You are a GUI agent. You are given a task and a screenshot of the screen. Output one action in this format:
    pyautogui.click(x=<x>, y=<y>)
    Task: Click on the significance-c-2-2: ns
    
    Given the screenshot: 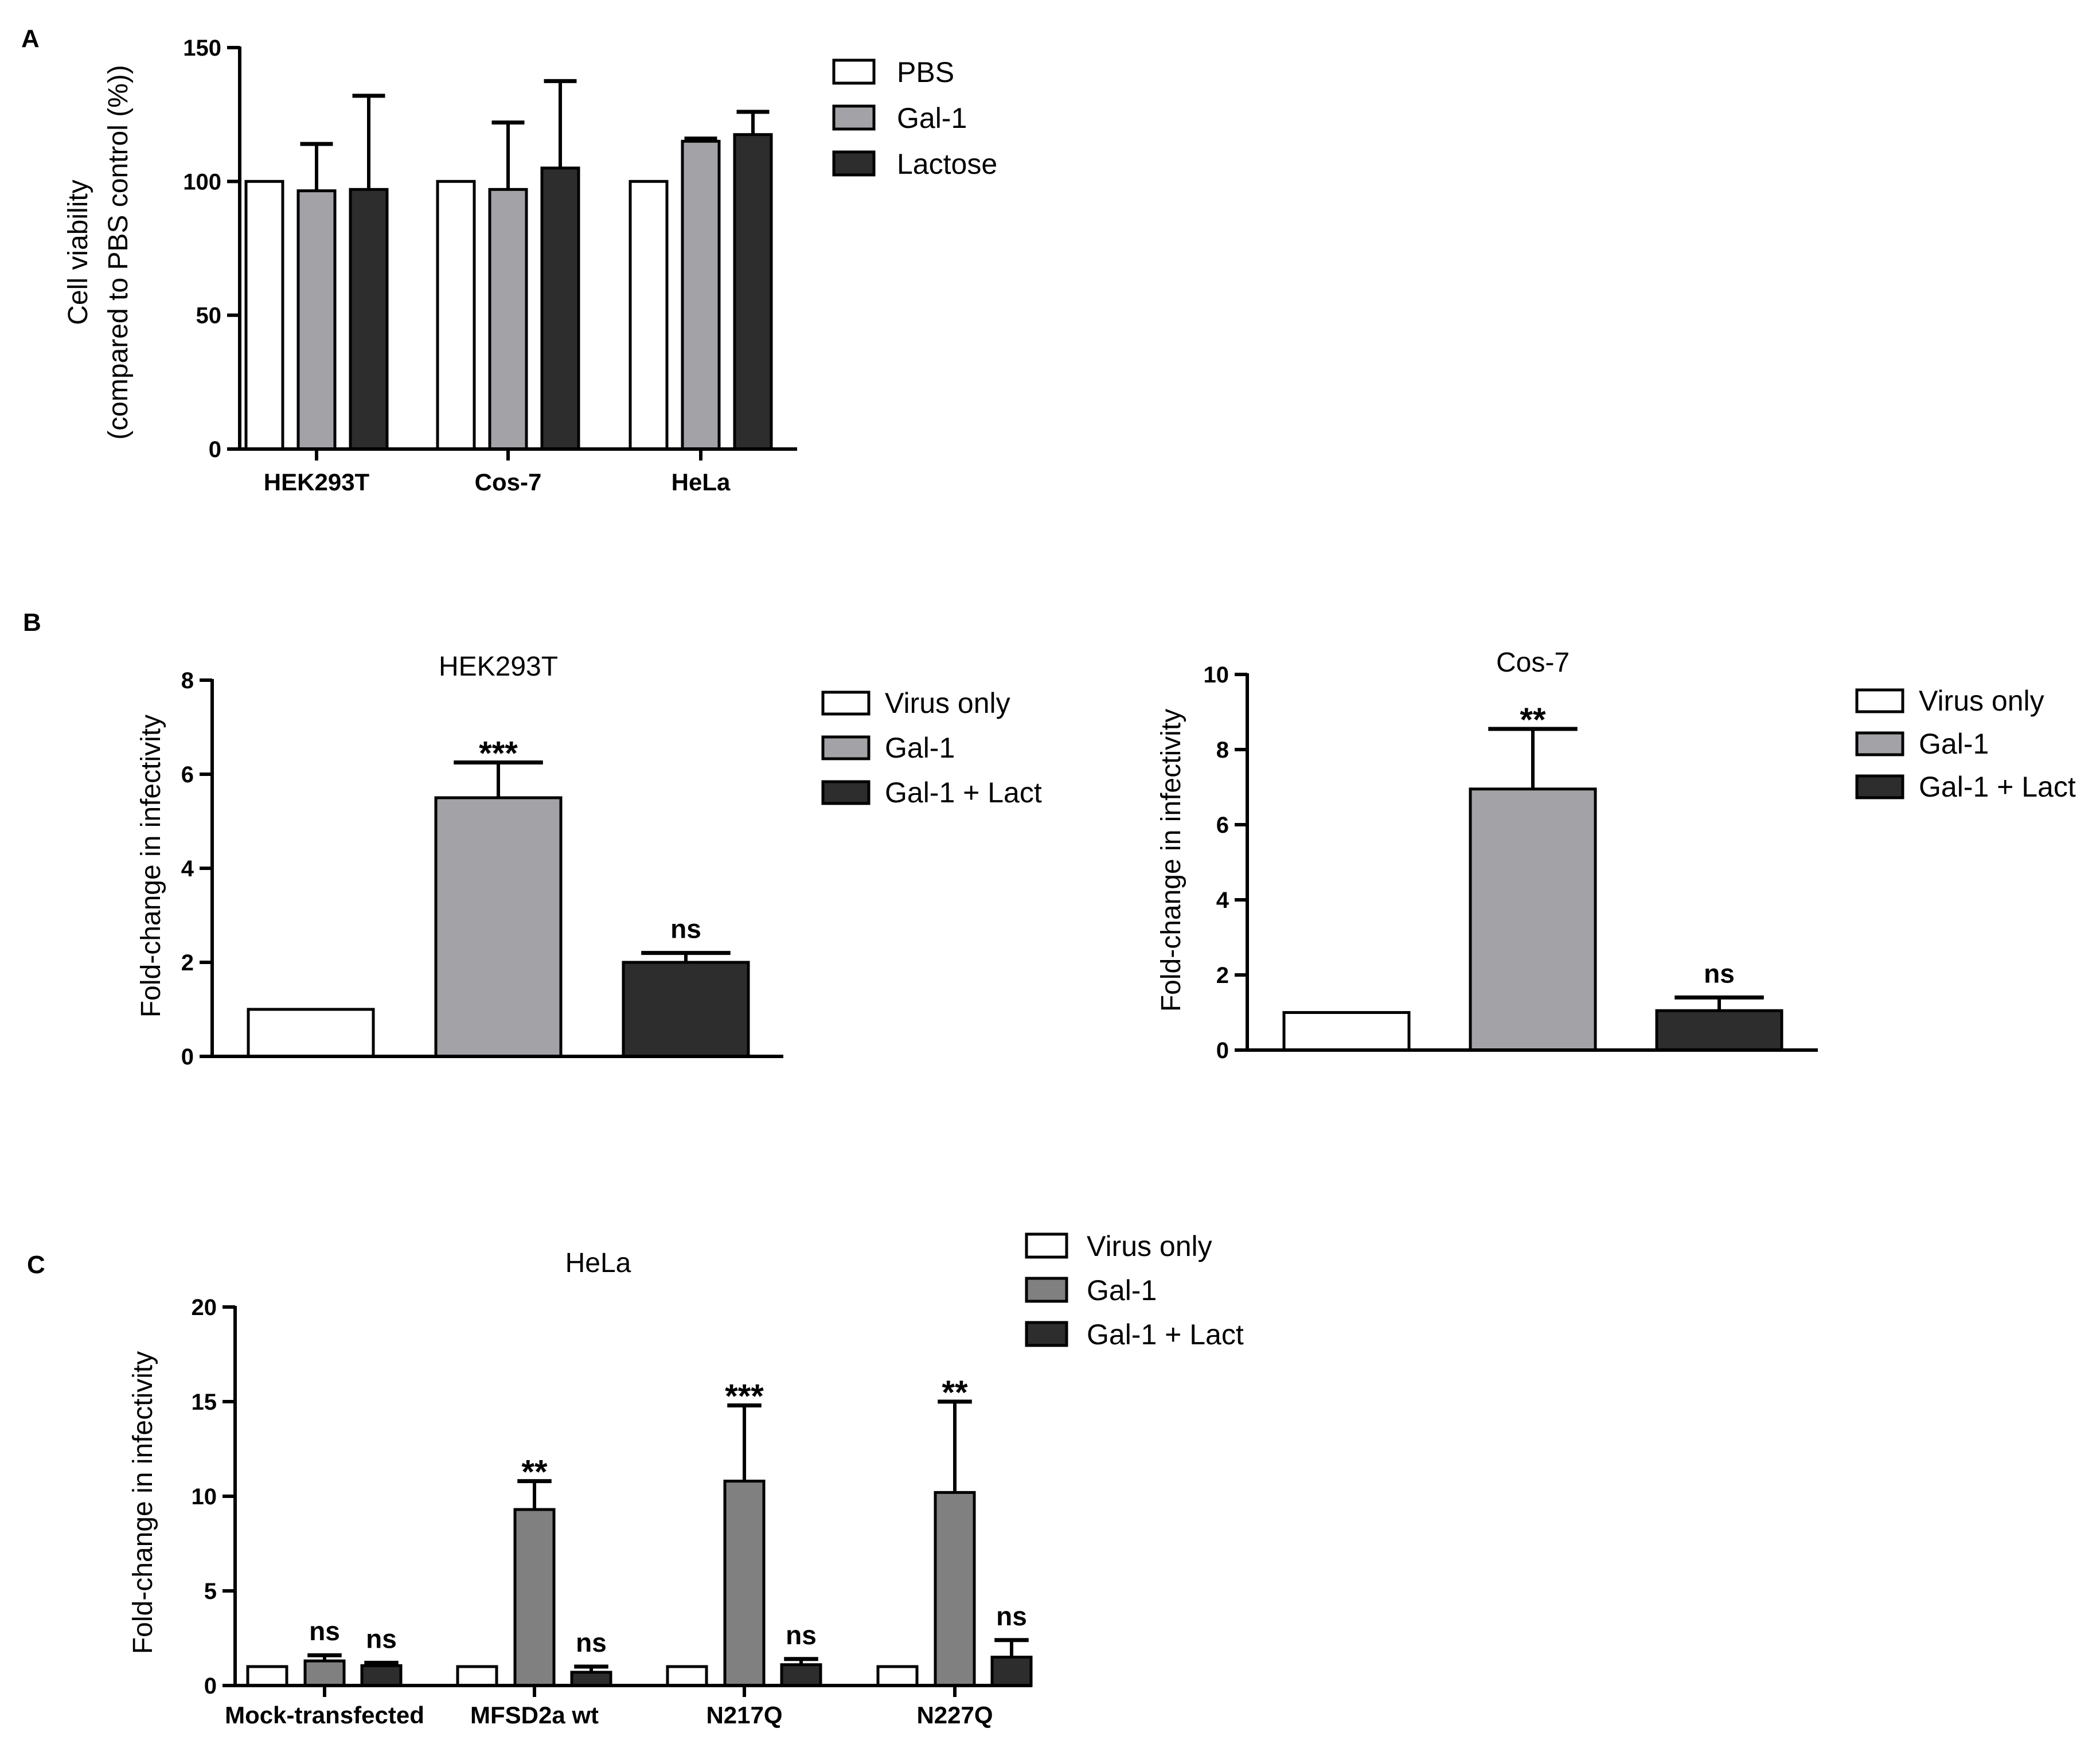 What is the action you would take?
    pyautogui.click(x=801, y=1635)
    